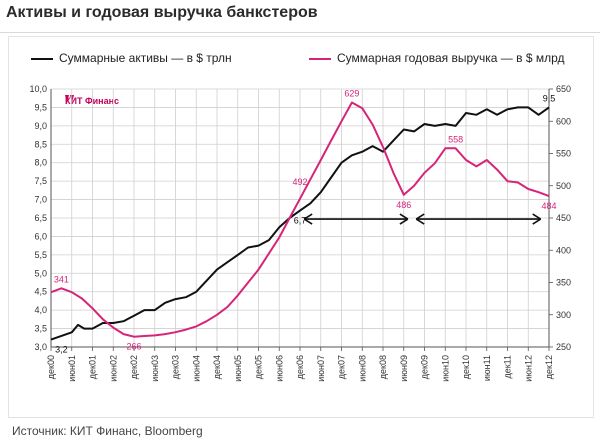 This screenshot has height=445, width=600. I want to click on data-label: 341, so click(61, 279).